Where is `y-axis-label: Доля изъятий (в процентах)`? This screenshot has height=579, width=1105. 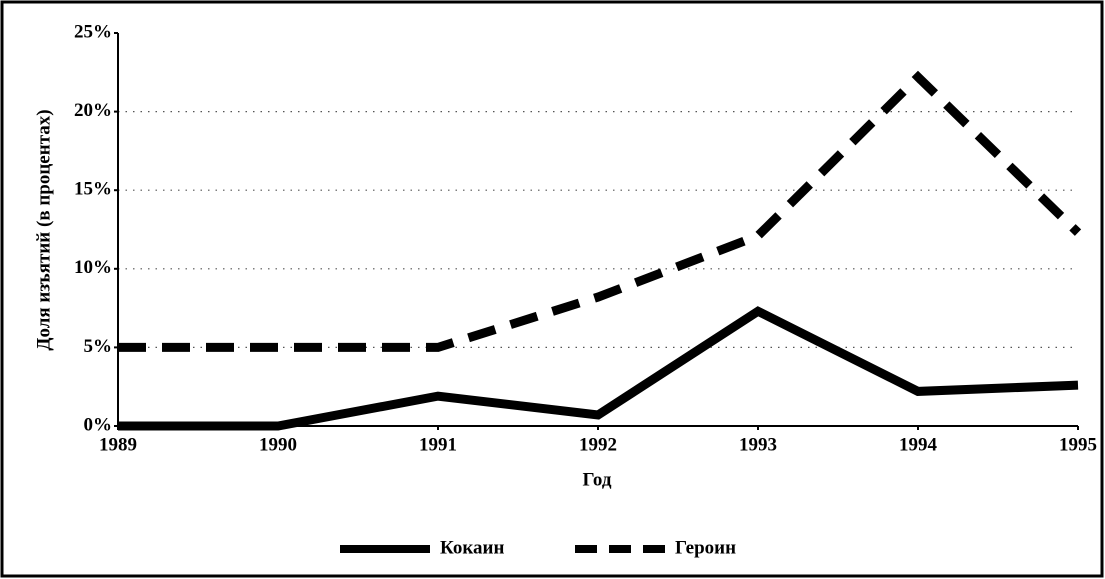 y-axis-label: Доля изъятий (в процентах) is located at coordinates (43, 229).